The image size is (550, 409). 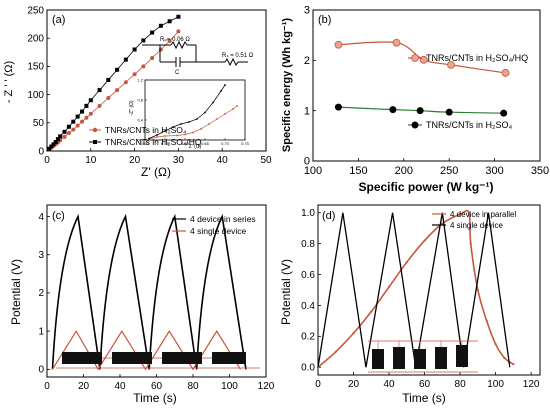 What do you see at coordinates (469, 125) in the screenshot?
I see `legend-label-b2: TNRs/CNTs in H₂SO₄` at bounding box center [469, 125].